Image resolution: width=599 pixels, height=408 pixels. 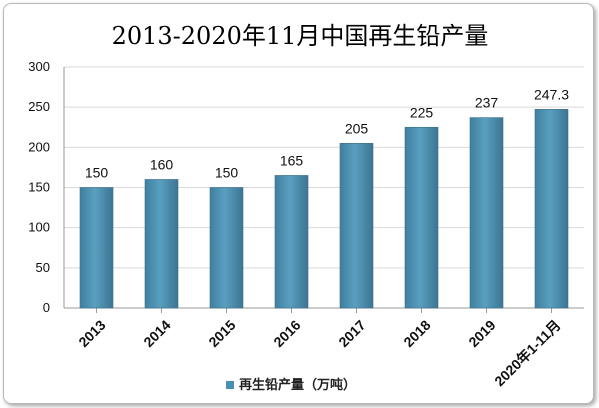 I want to click on bar-2020年1-11月, so click(x=551, y=209).